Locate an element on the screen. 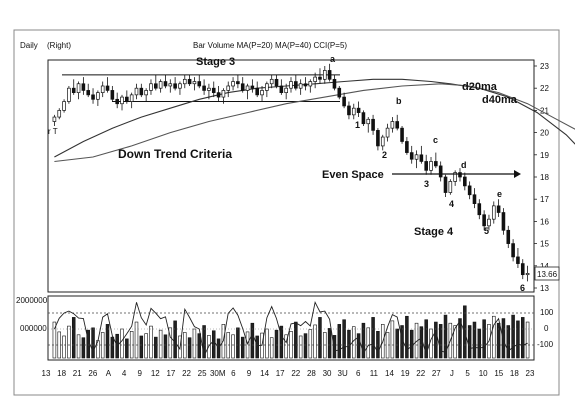 This screenshot has width=575, height=415. x-tick-label: 27 is located at coordinates (436, 373).